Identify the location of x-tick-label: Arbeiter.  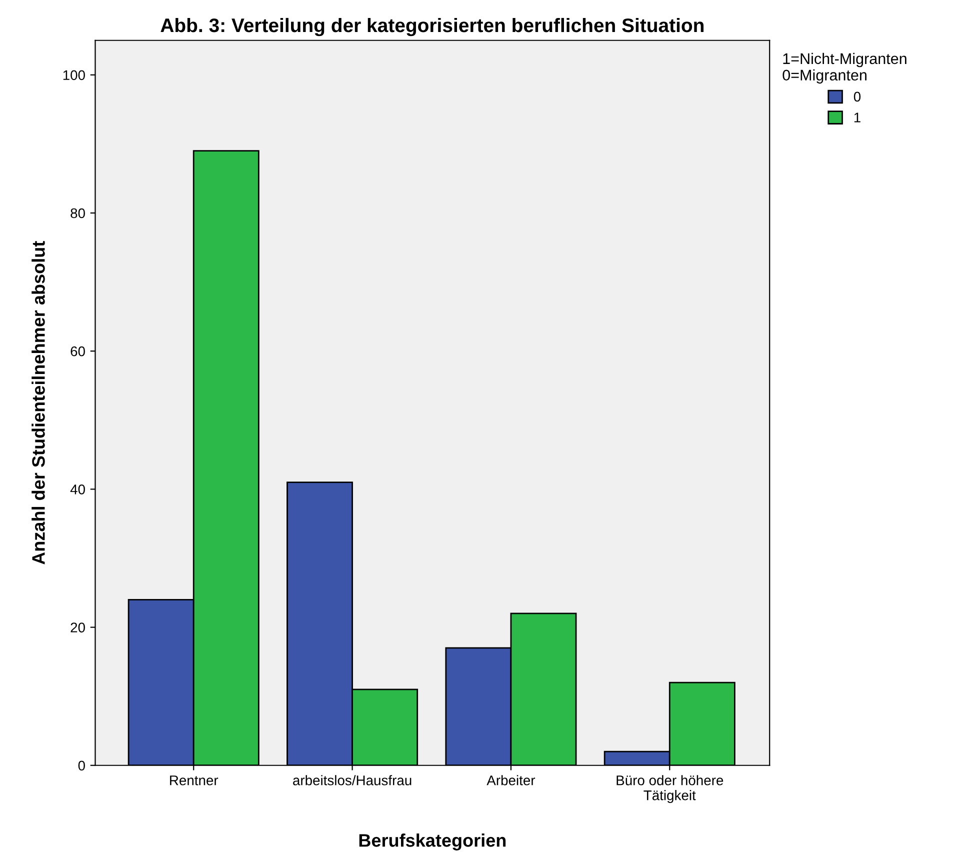
(511, 780).